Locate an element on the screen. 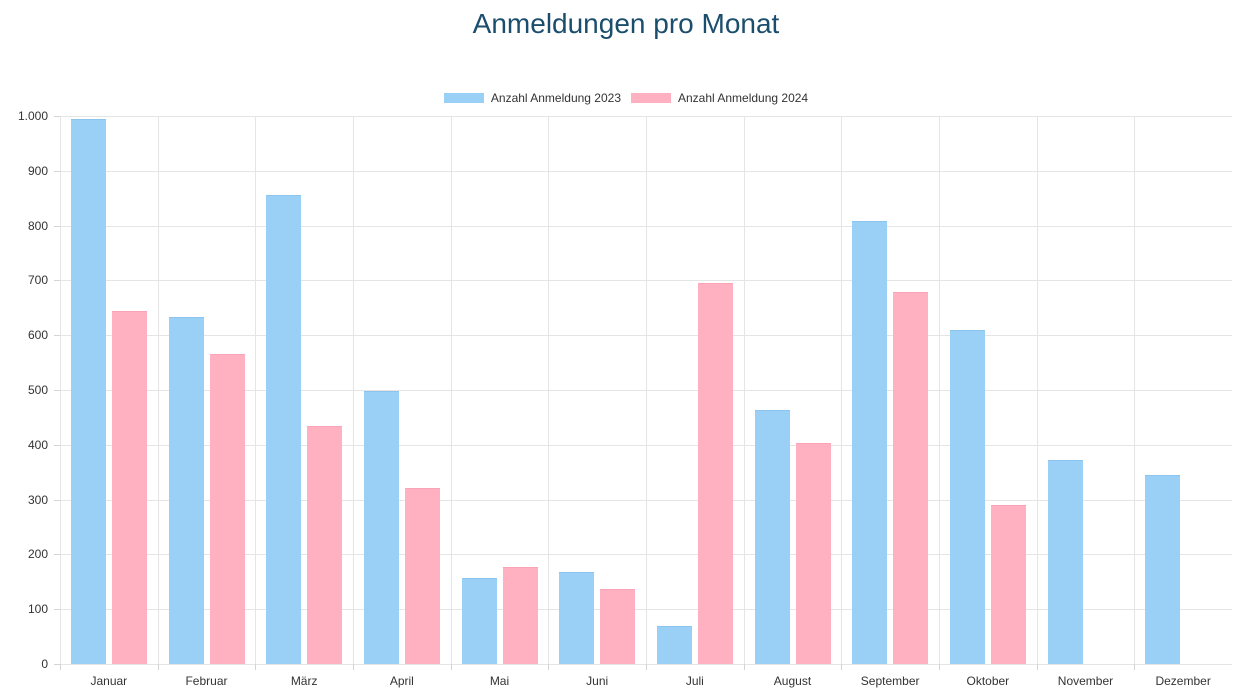  bar-2023-oktober is located at coordinates (967, 496).